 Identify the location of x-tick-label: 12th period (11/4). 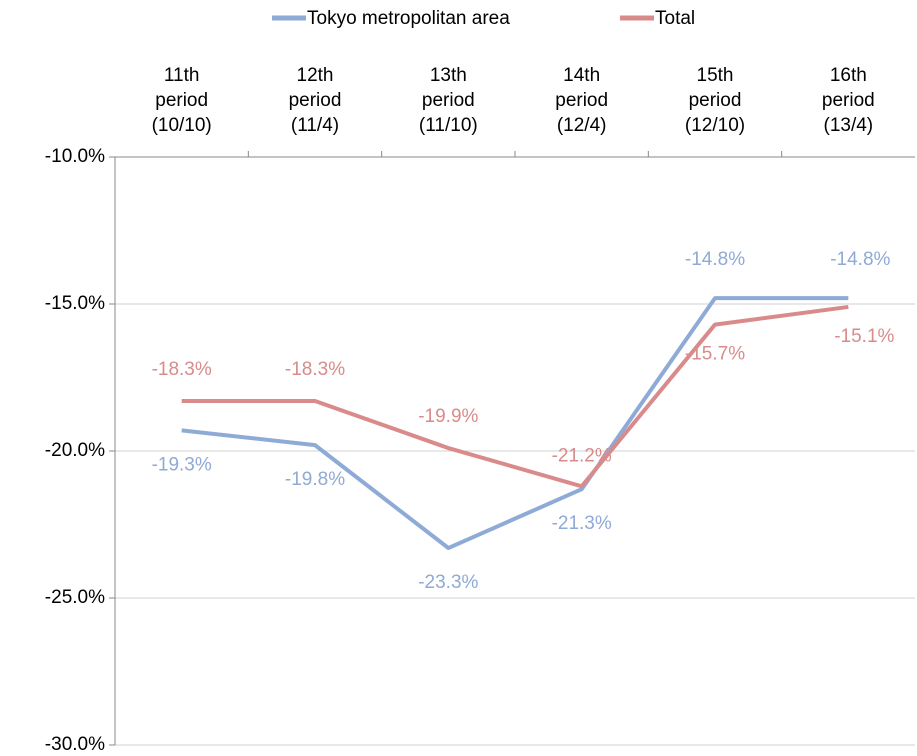
(315, 100).